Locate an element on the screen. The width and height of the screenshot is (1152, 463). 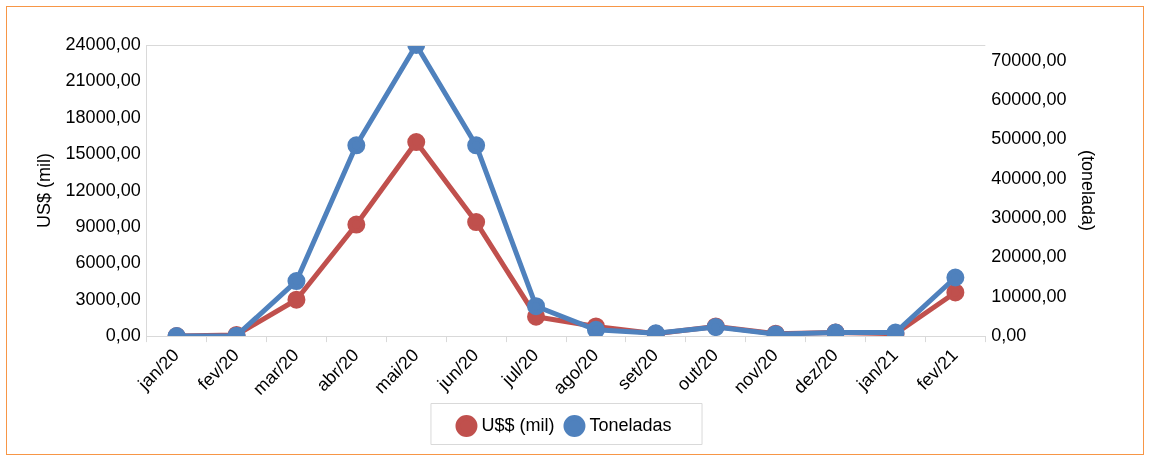
y-tick-label: 9000,00 is located at coordinates (108, 225).